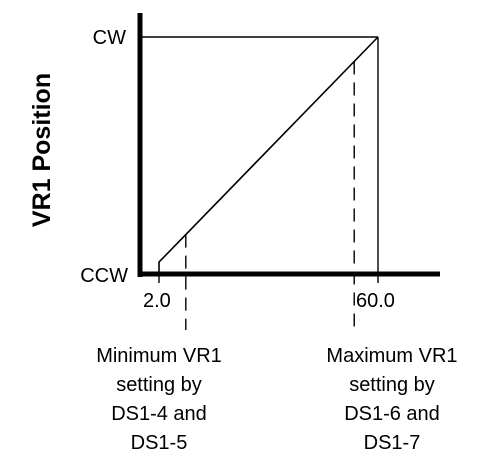 The image size is (481, 458). What do you see at coordinates (159, 385) in the screenshot?
I see `annotation-min-line-2: setting by` at bounding box center [159, 385].